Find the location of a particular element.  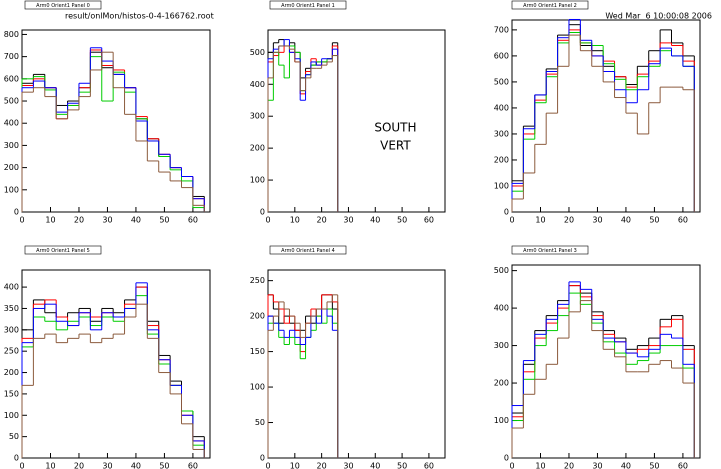

file-name: result/onlMon/histos-0-4-166762.root is located at coordinates (139, 16).